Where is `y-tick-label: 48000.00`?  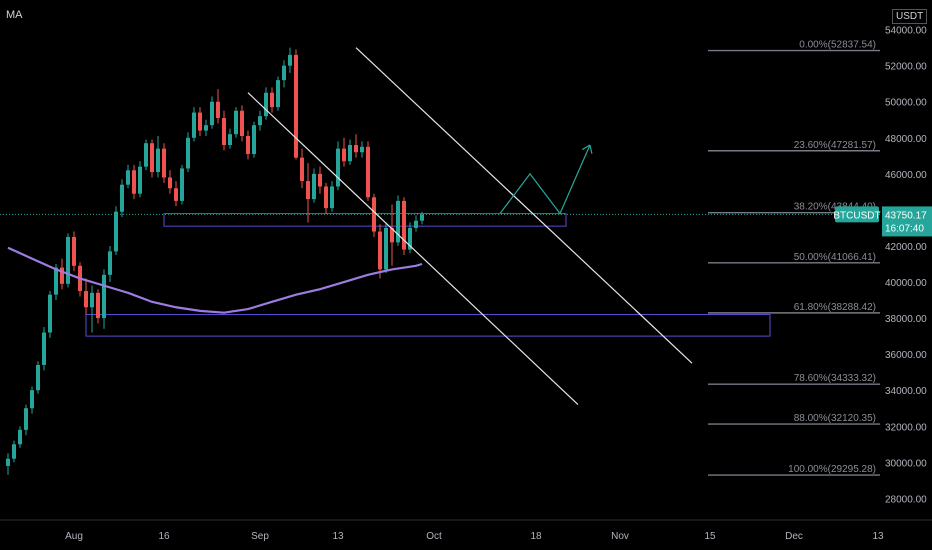
y-tick-label: 48000.00 is located at coordinates (906, 139).